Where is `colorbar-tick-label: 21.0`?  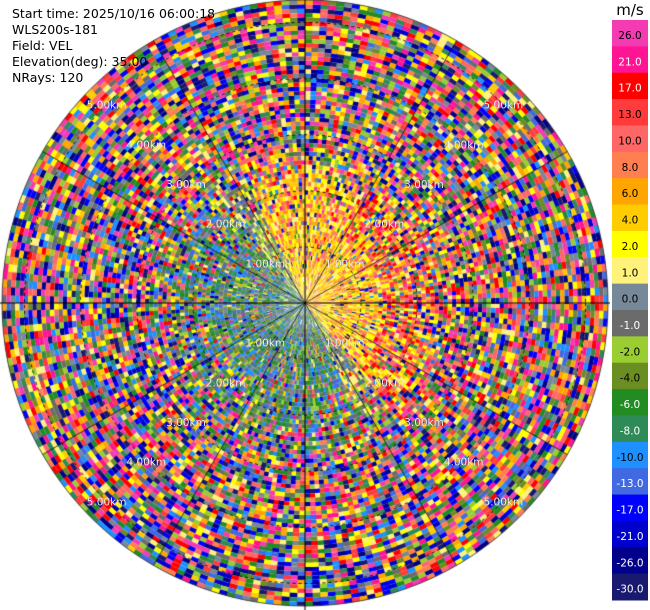 colorbar-tick-label: 21.0 is located at coordinates (629, 62).